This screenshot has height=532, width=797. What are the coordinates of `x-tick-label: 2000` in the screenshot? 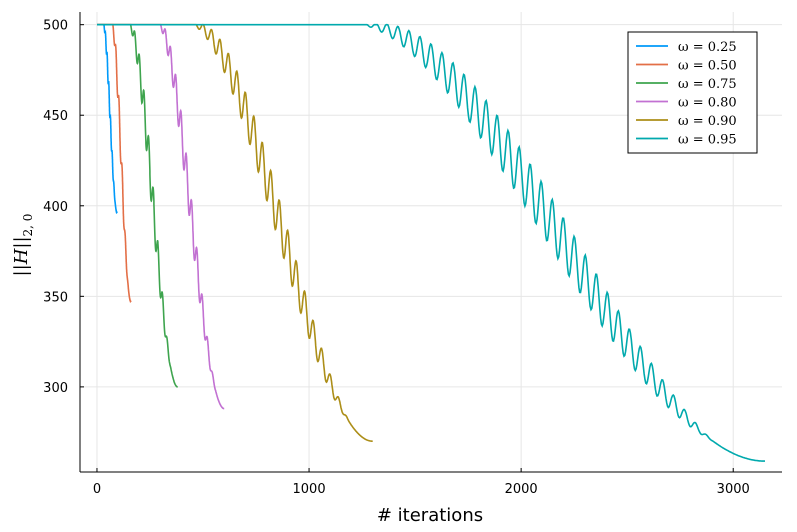 It's located at (521, 489).